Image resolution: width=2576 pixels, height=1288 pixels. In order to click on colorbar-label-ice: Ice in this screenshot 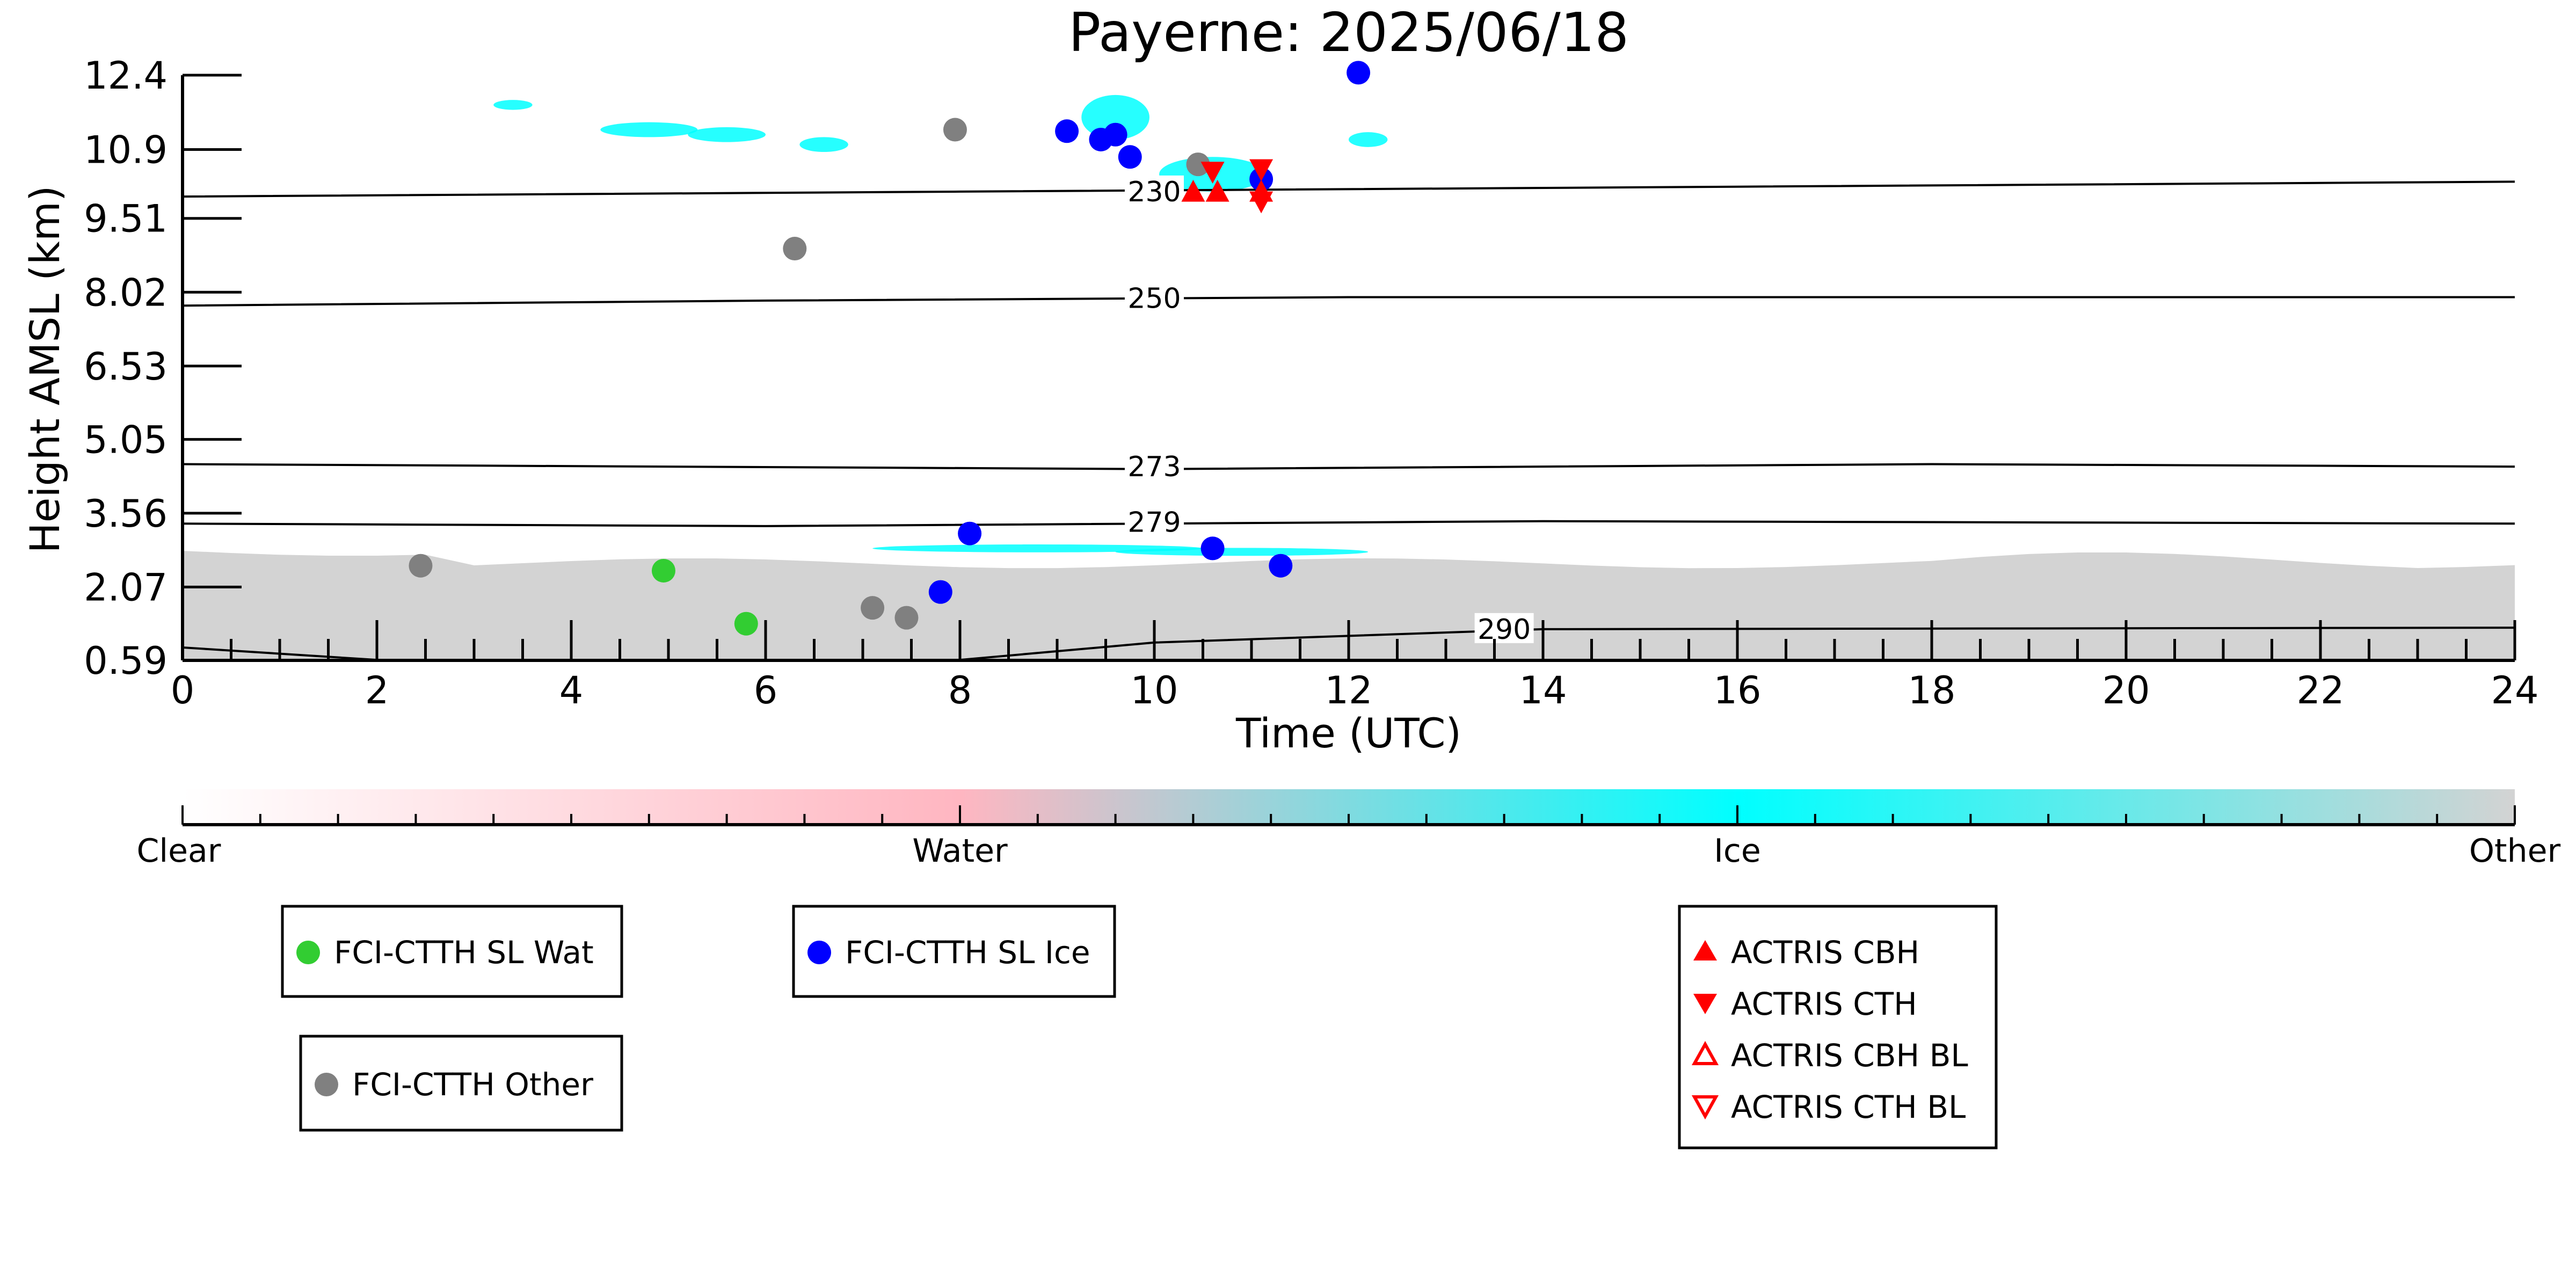, I will do `click(1737, 851)`.